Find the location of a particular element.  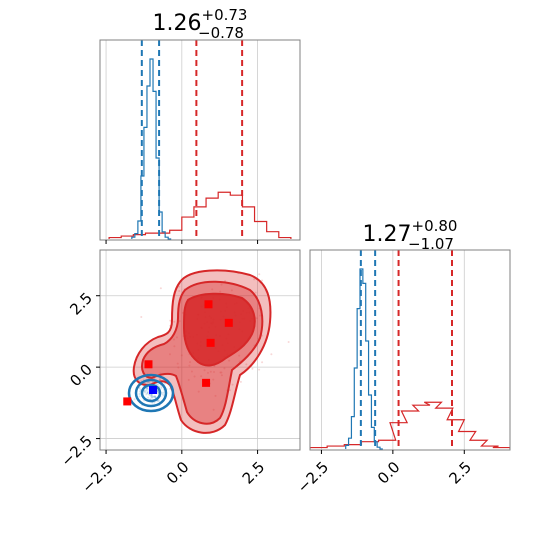

right-title-minus: −1.07 is located at coordinates (431, 244).